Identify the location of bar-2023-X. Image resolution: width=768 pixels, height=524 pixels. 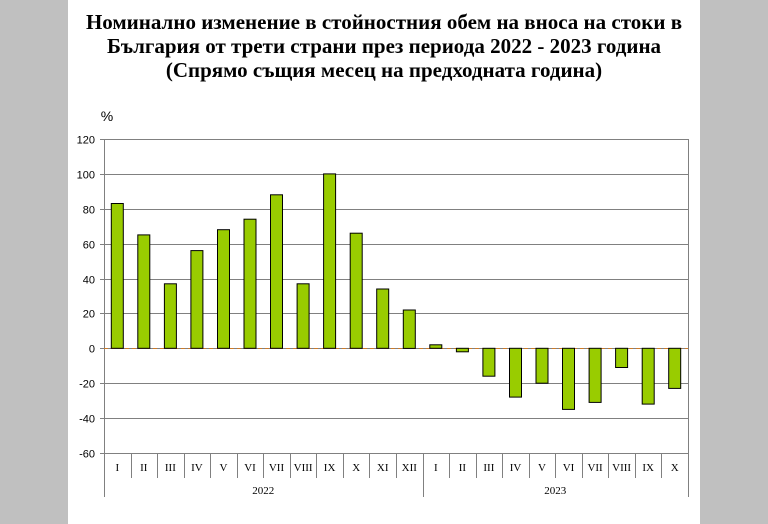
(675, 368).